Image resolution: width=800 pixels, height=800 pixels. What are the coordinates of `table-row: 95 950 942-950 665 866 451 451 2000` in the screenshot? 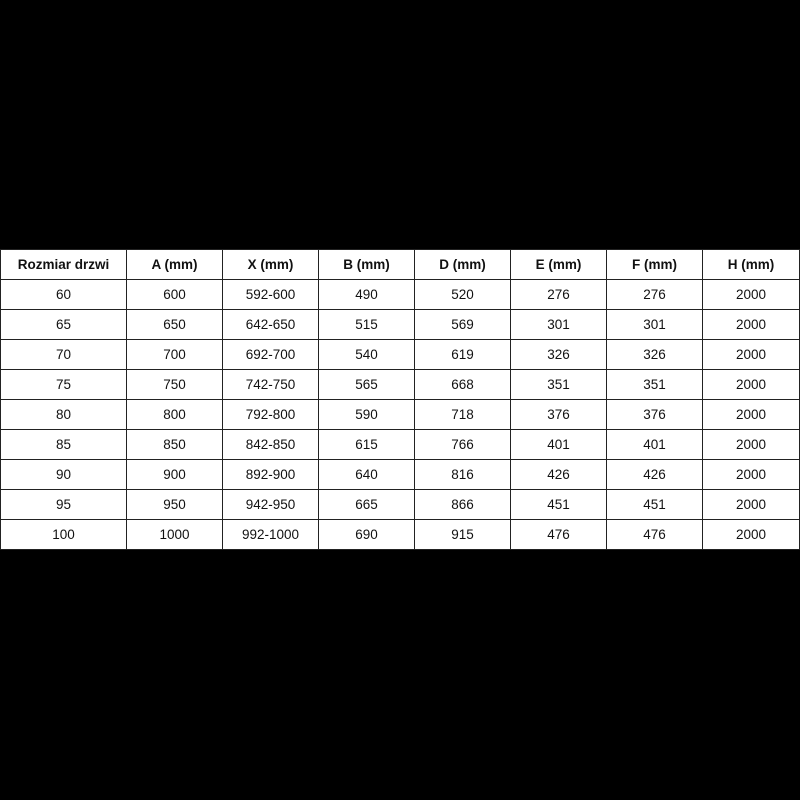 It's located at (400, 504).